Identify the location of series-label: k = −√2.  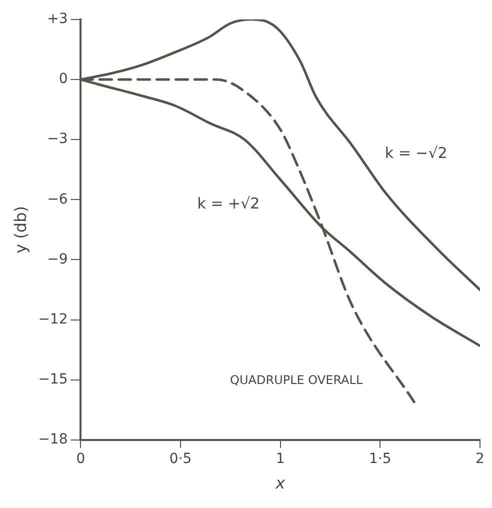
(416, 153).